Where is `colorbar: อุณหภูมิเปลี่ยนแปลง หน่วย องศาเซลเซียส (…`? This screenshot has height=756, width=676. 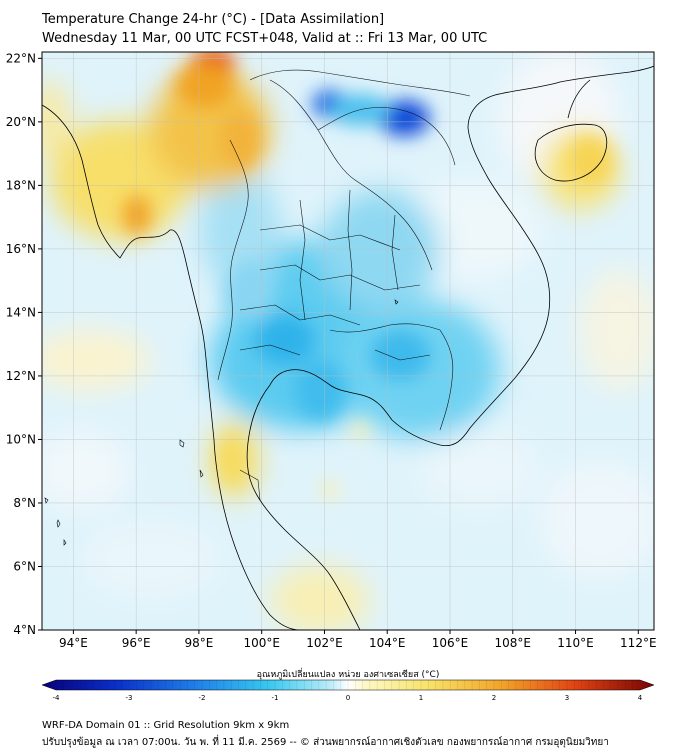 colorbar: อุณหภูมิเปลี่ยนแปลง หน่วย องศาเซลเซียส (… is located at coordinates (348, 684).